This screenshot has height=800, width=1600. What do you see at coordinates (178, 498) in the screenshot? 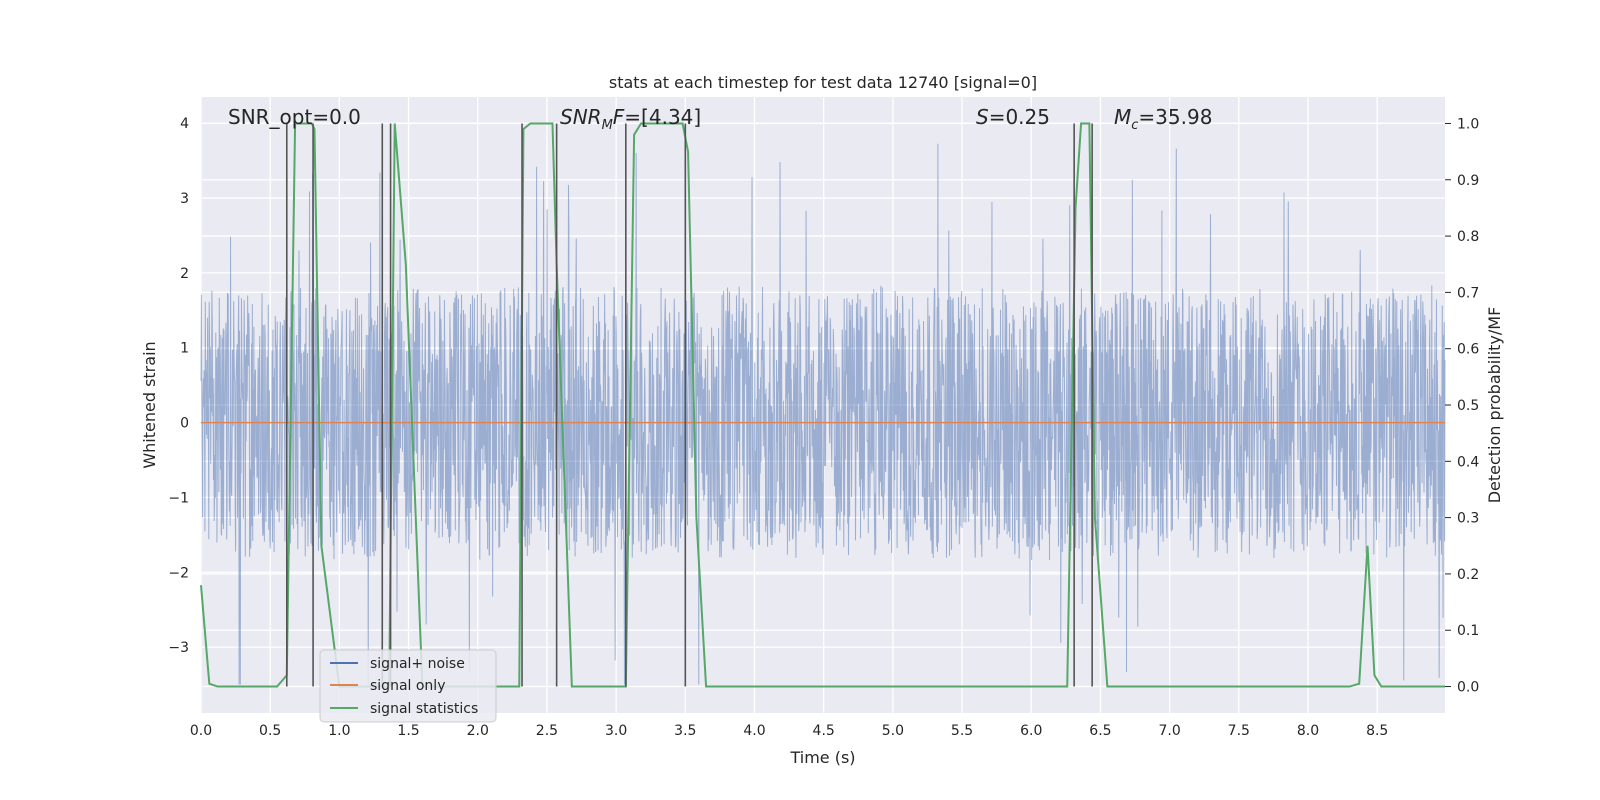
I see `y-tick-label: −1` at bounding box center [178, 498].